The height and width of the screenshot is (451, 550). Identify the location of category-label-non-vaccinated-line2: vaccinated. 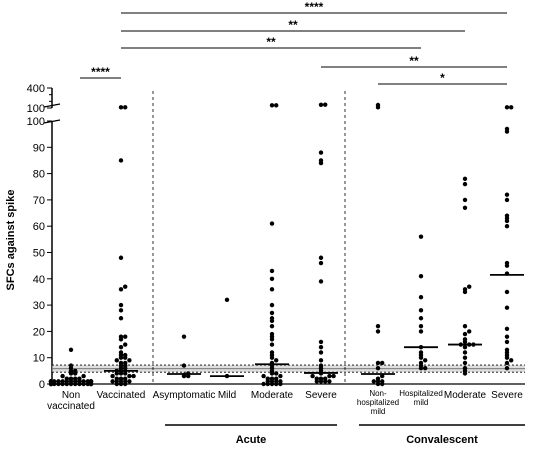
(71, 406).